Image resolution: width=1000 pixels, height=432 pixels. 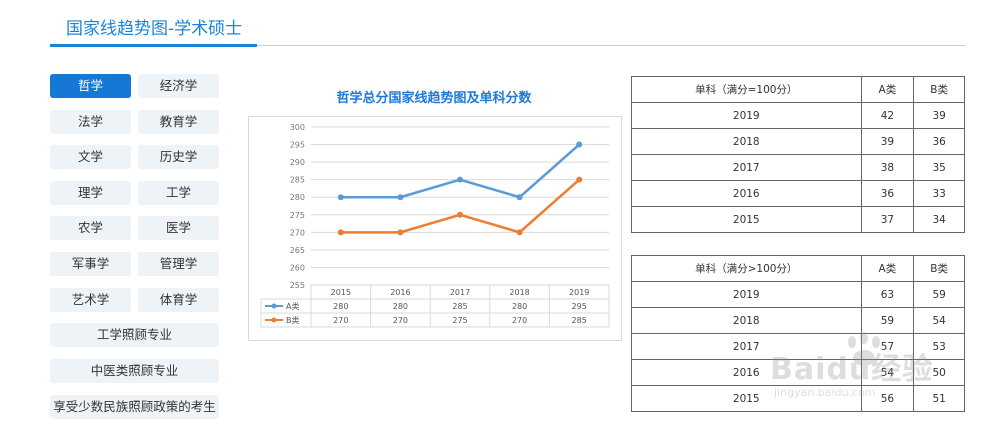 What do you see at coordinates (178, 300) in the screenshot?
I see `subject-button-tiyuxue: 体育学` at bounding box center [178, 300].